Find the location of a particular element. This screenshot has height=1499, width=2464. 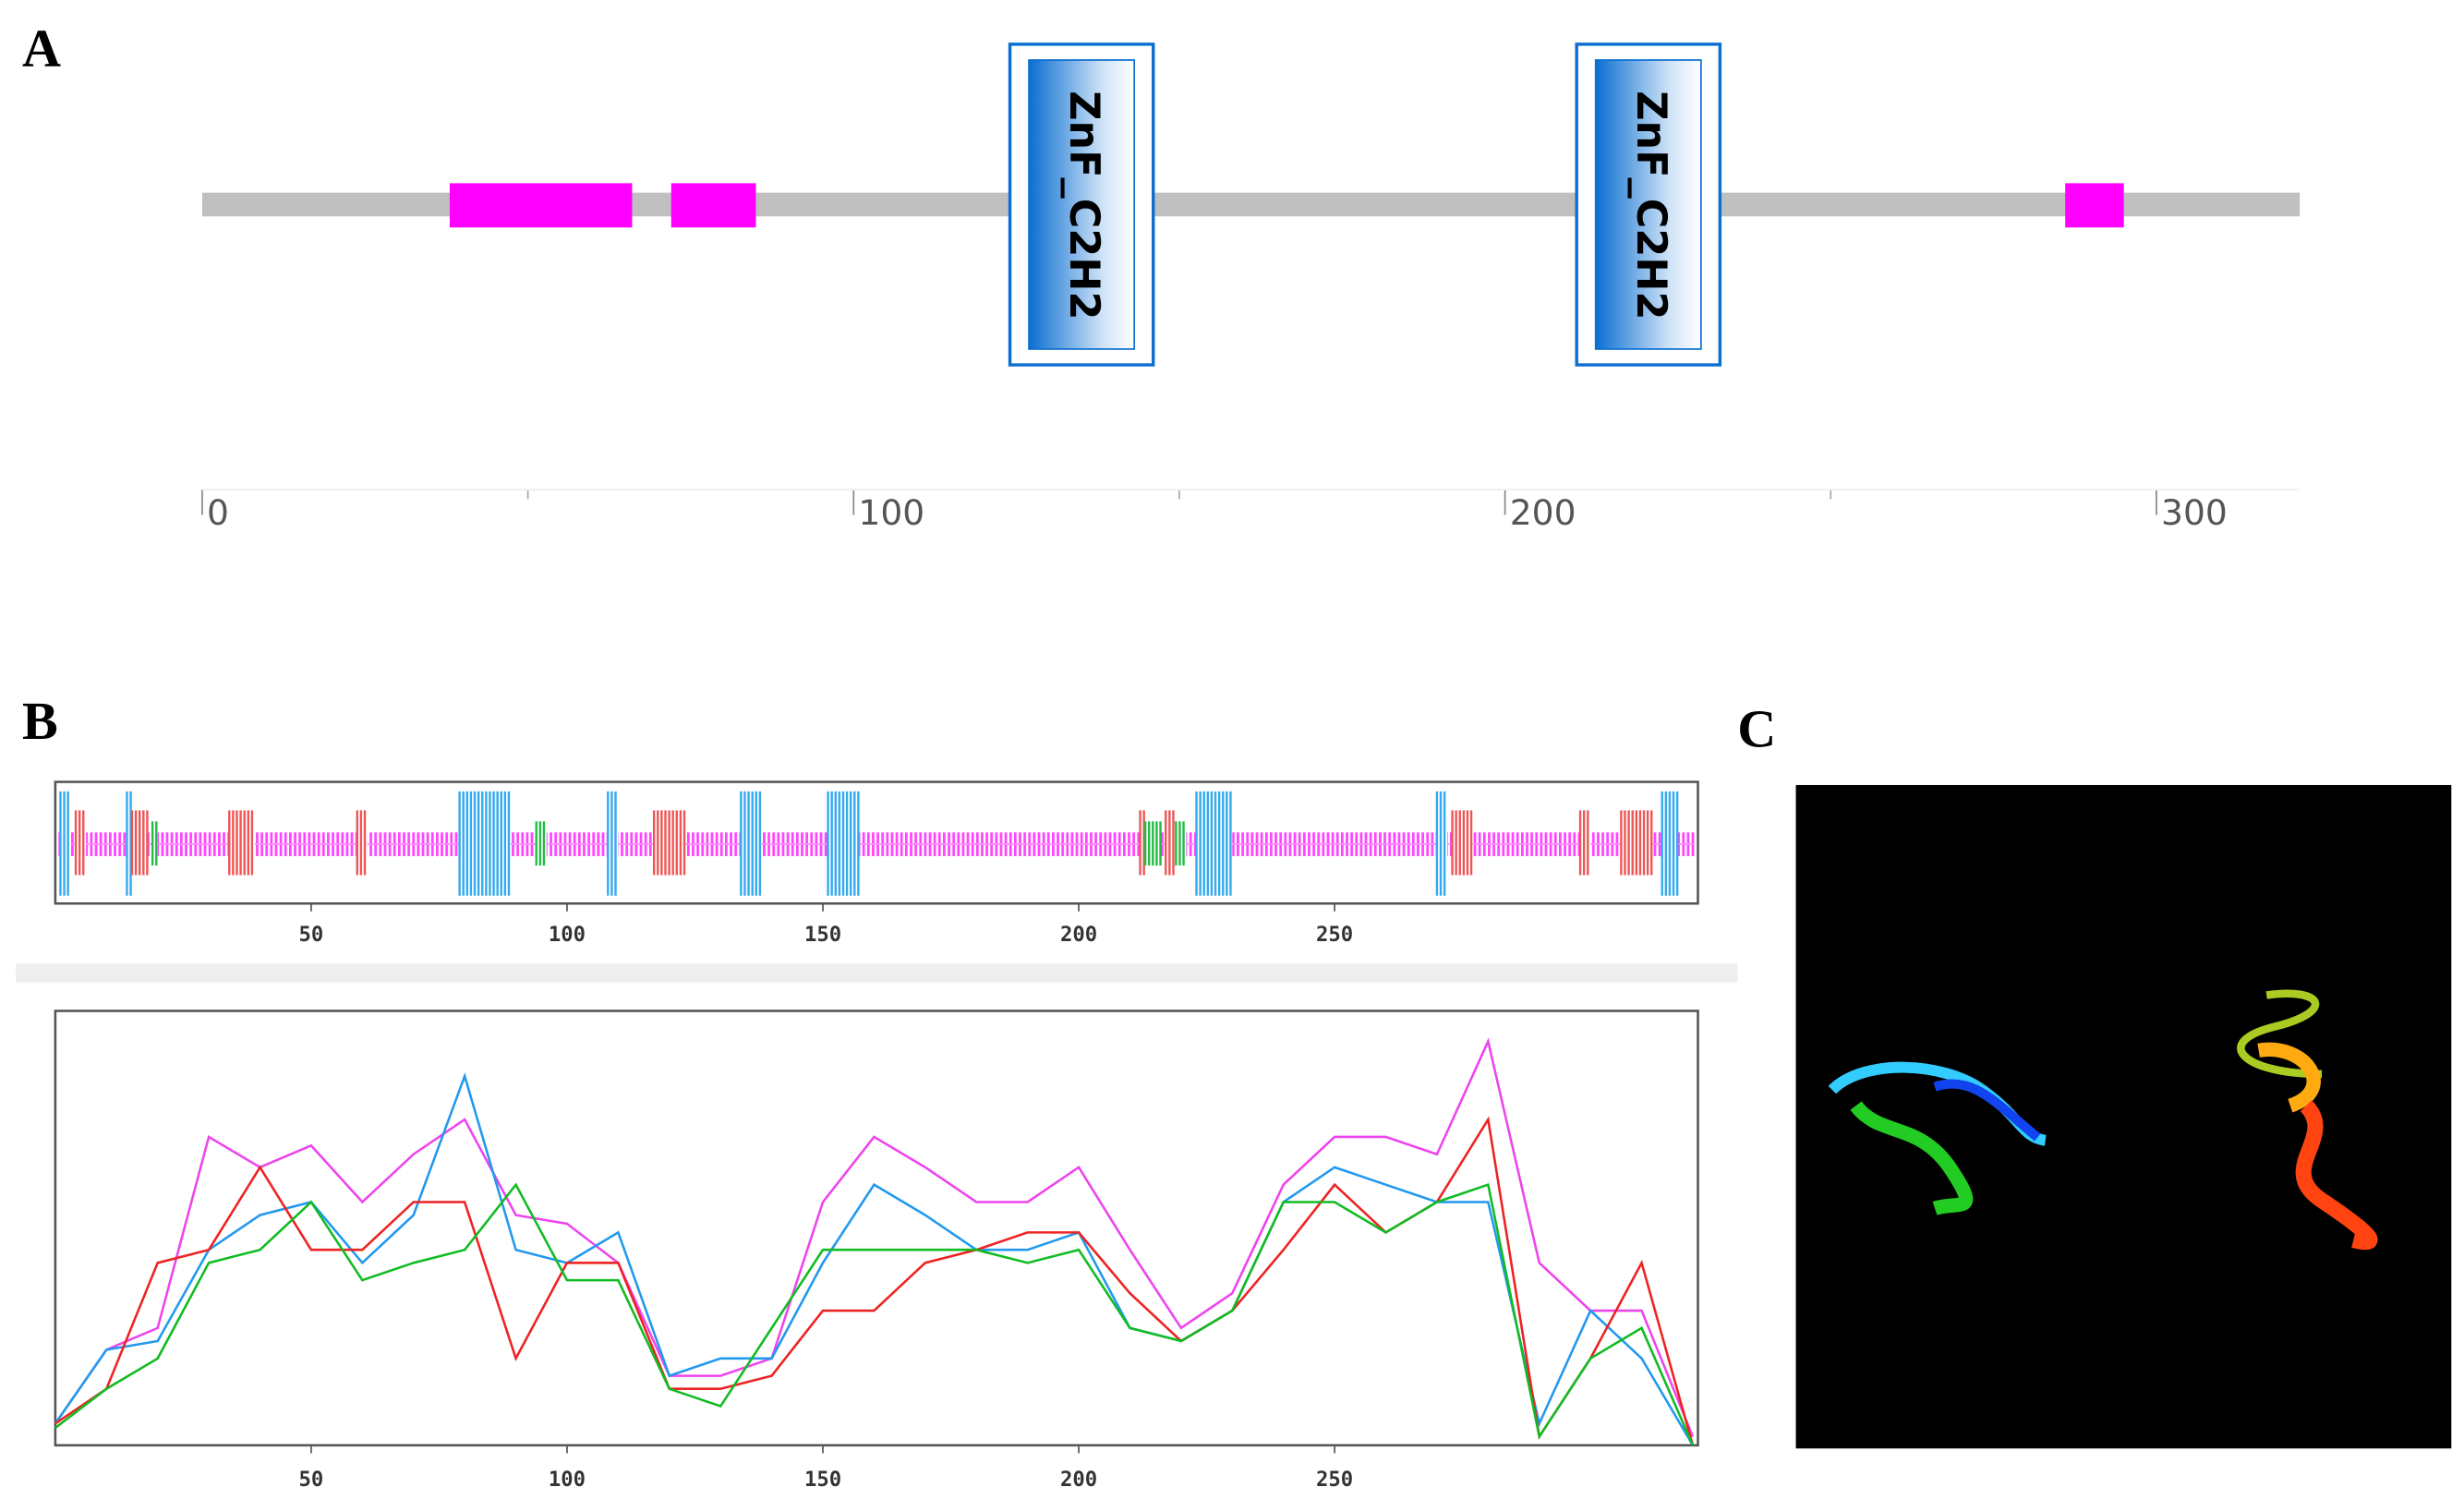

separator is located at coordinates (877, 973).